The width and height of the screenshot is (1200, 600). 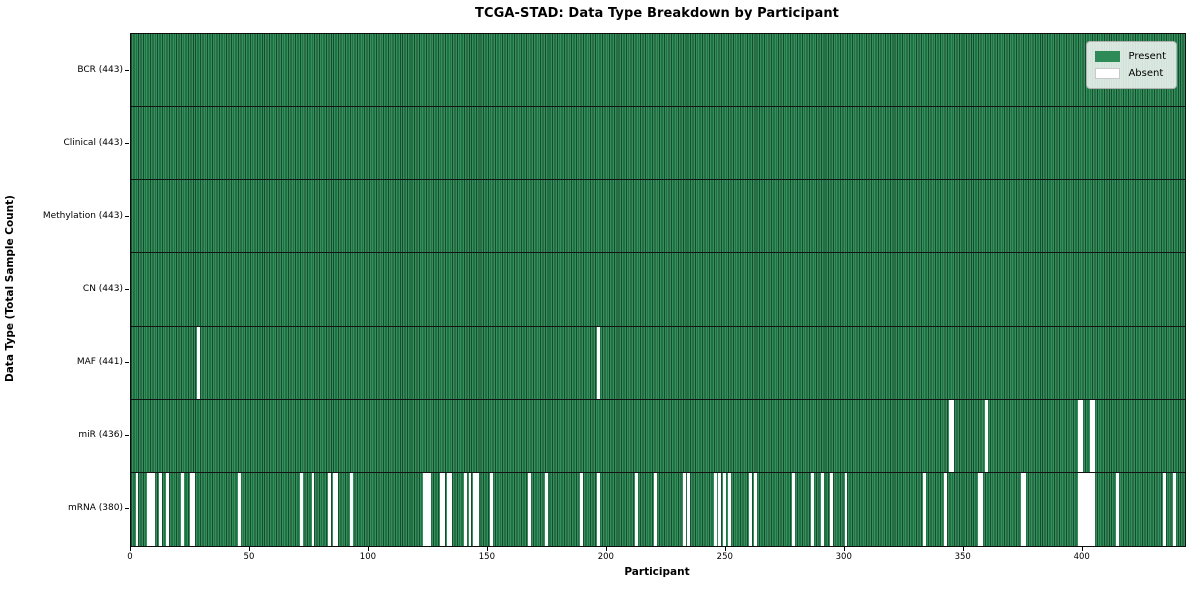 I want to click on legend-entry-absent: Absent, so click(x=1130, y=73).